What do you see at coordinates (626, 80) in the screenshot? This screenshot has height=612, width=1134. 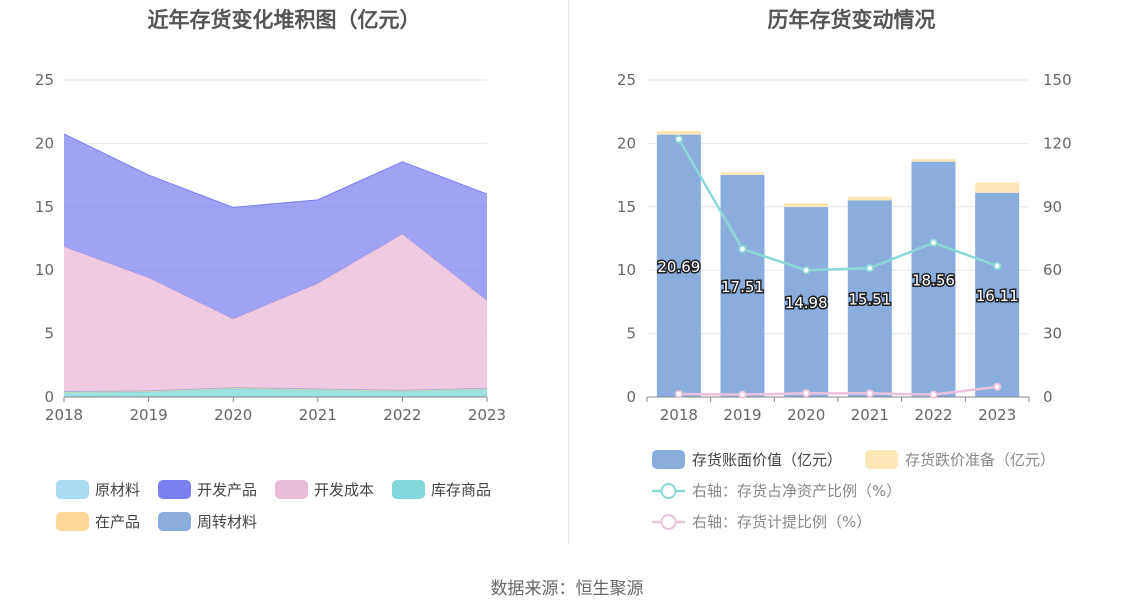 I see `y-left-tick-label: 25` at bounding box center [626, 80].